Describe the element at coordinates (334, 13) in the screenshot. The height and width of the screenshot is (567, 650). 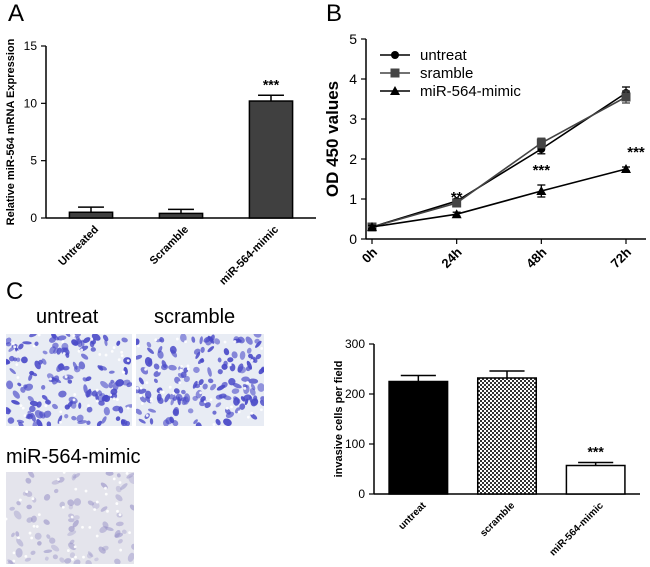
I see `panel-b-label: B` at that location.